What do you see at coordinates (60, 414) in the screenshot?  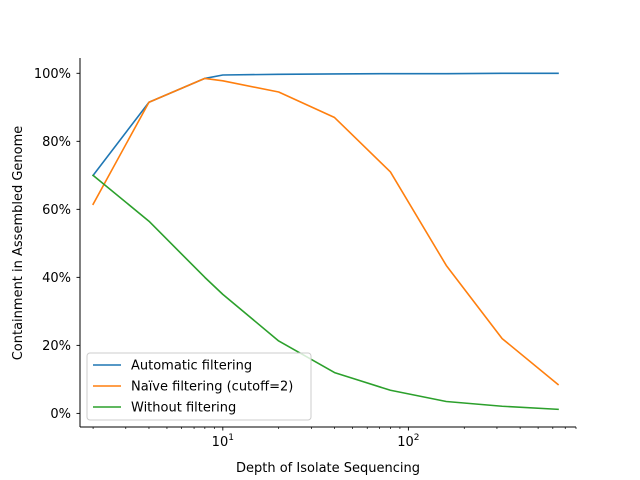 I see `y-tick-label: 0%` at bounding box center [60, 414].